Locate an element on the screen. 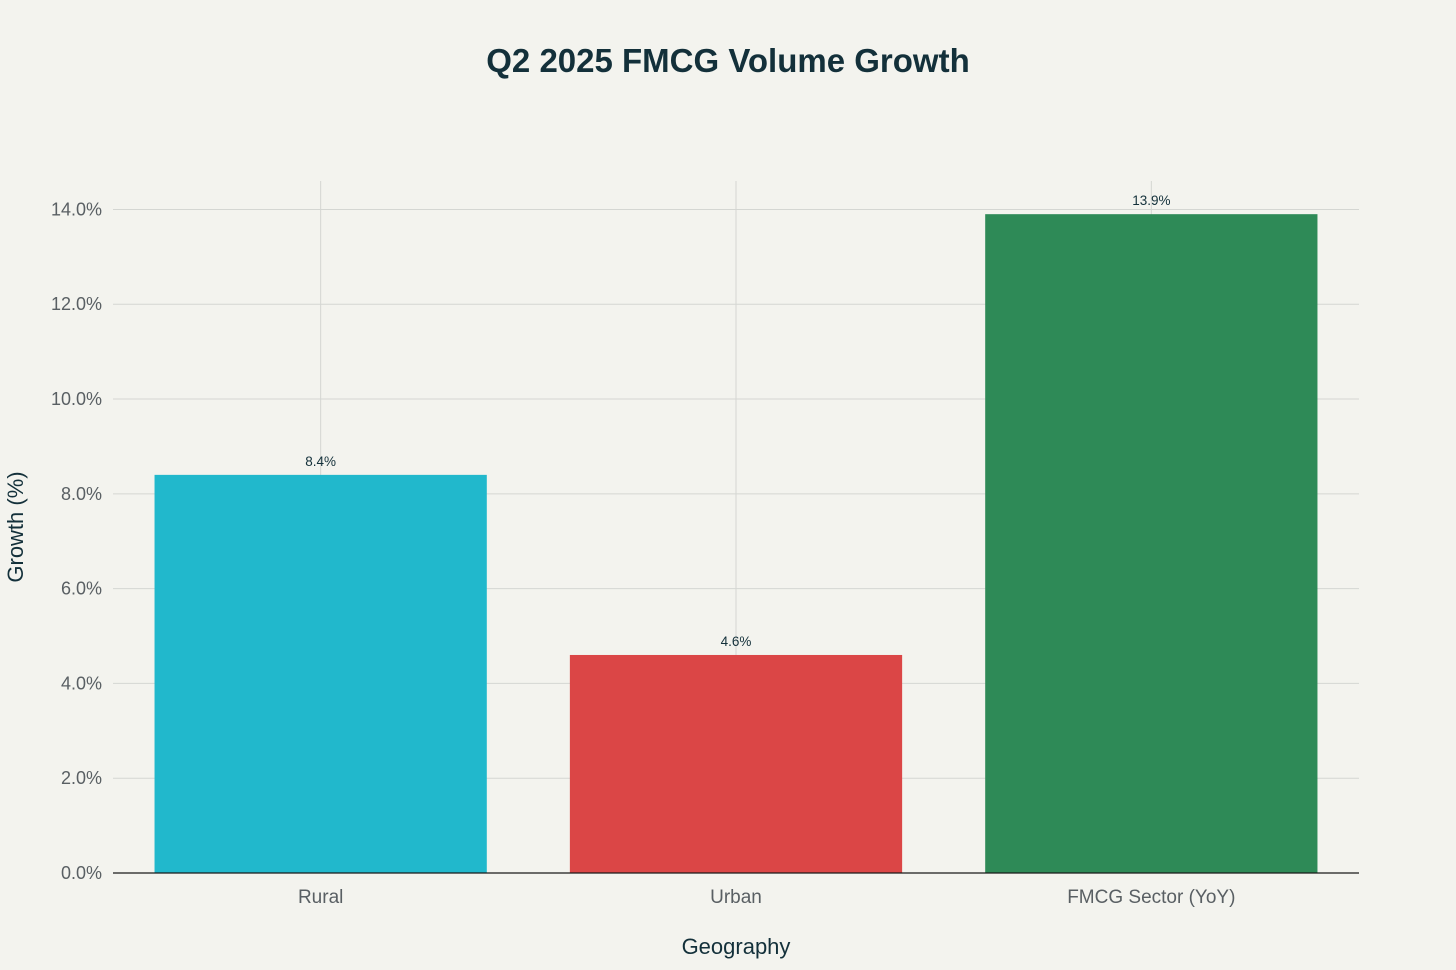 The height and width of the screenshot is (970, 1456). bar-value-label: 13.9% is located at coordinates (1151, 200).